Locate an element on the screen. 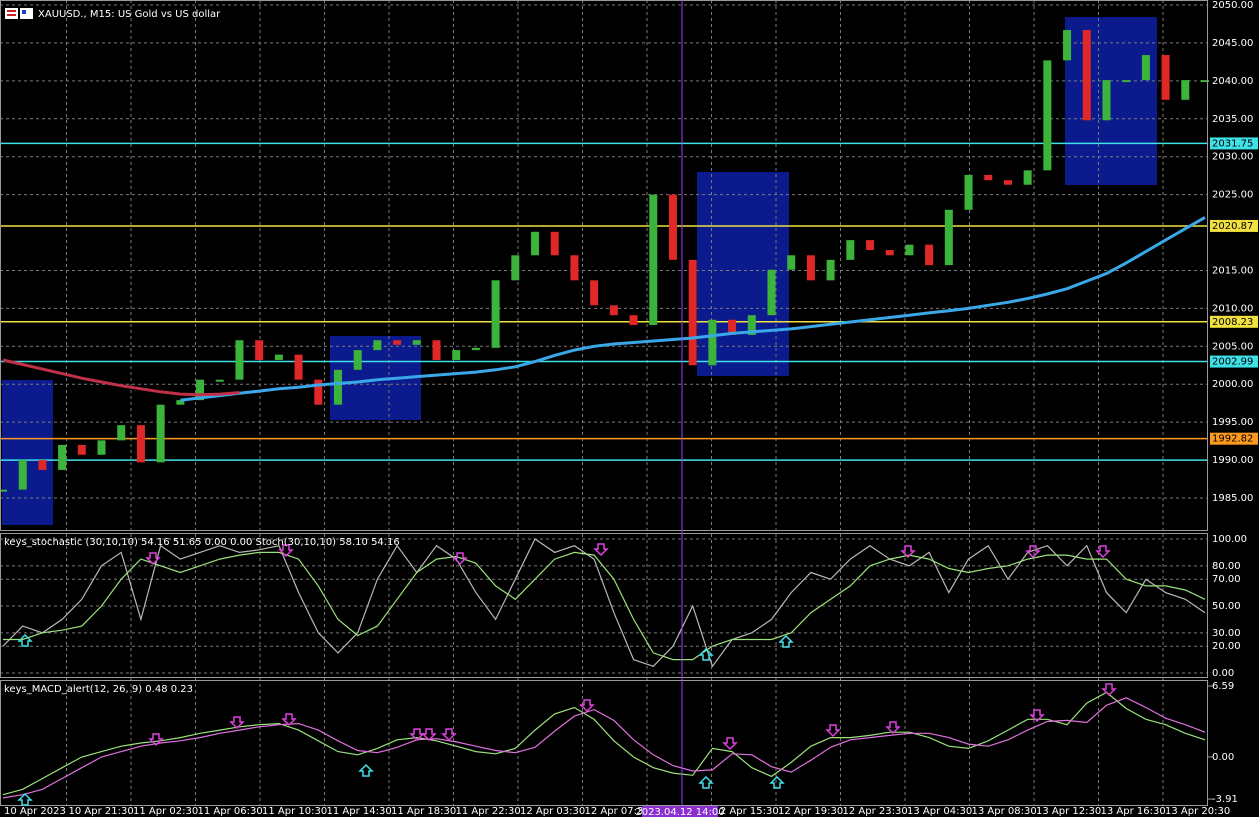 This screenshot has height=817, width=1259. y-tick-label: 100.00 is located at coordinates (1229, 539).